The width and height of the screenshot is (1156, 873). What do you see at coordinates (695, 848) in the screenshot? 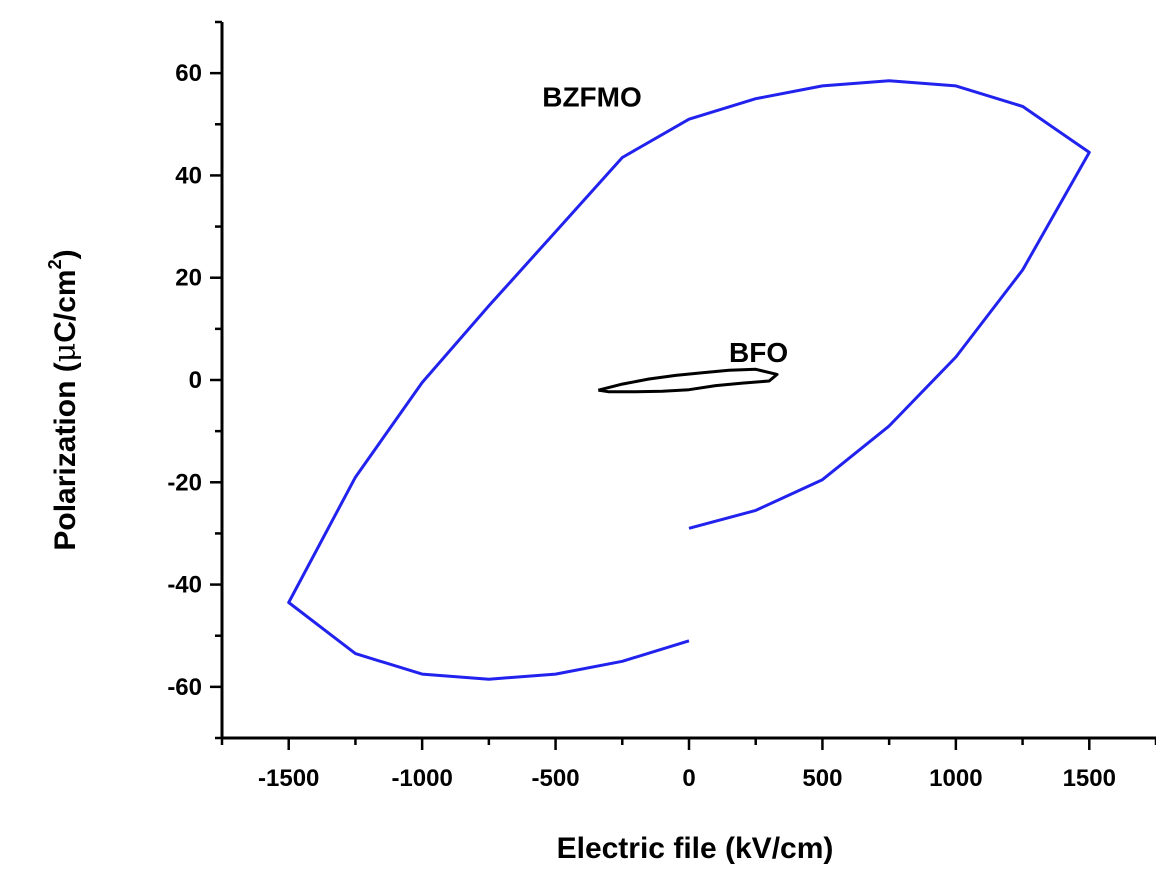
I see `x-axis-title: Electric file (kV/cm)` at bounding box center [695, 848].